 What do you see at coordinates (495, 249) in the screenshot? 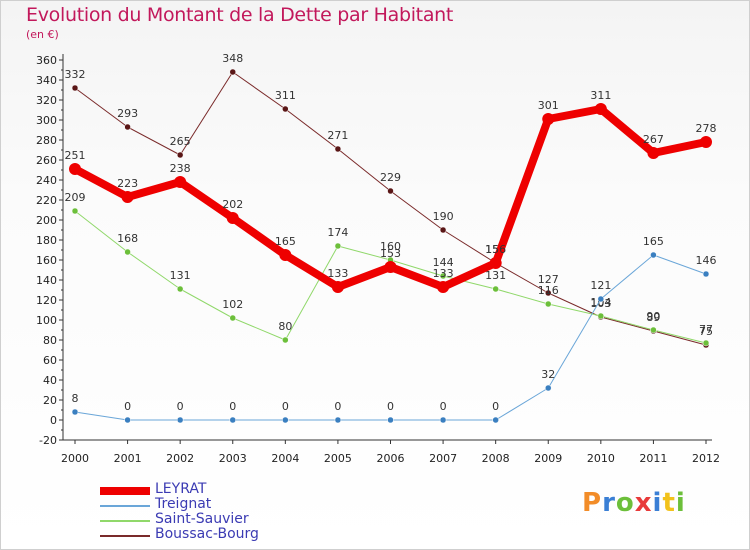
I see `data-label-leyrat: 156` at bounding box center [495, 249].